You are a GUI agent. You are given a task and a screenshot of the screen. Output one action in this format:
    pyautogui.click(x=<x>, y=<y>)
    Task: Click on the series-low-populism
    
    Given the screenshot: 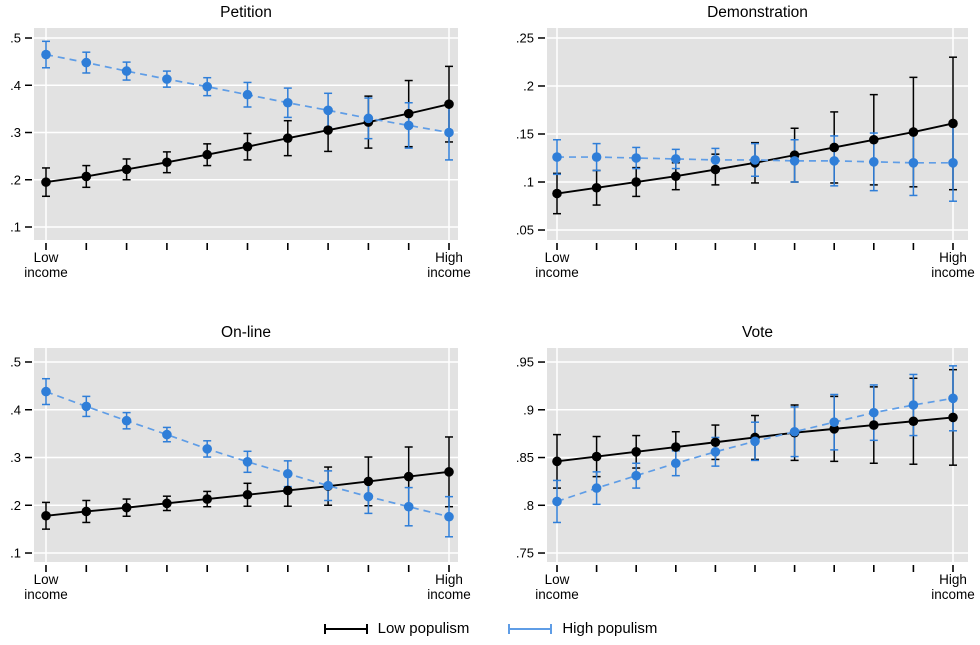 What is the action you would take?
    pyautogui.click(x=247, y=494)
    